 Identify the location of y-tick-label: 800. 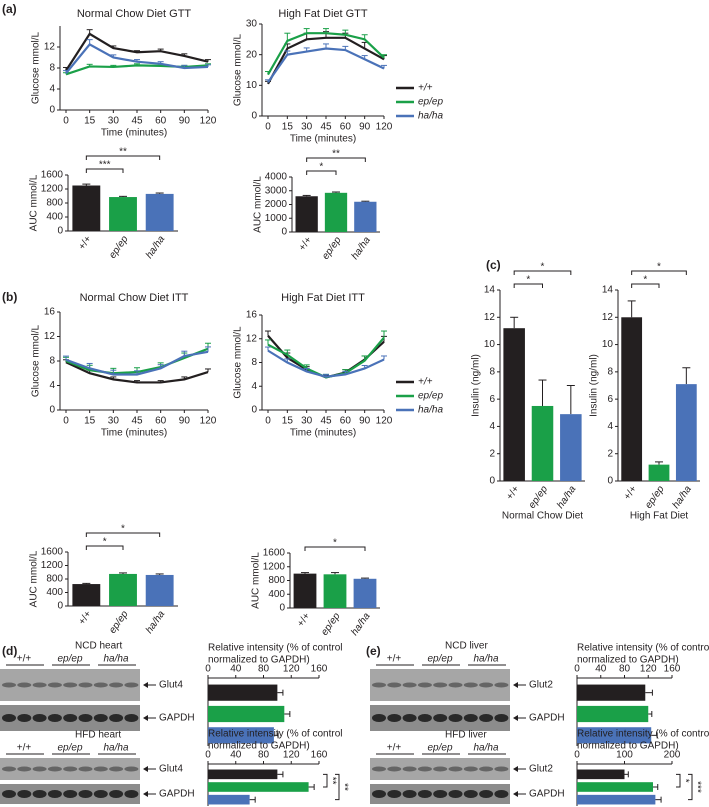
(54, 203).